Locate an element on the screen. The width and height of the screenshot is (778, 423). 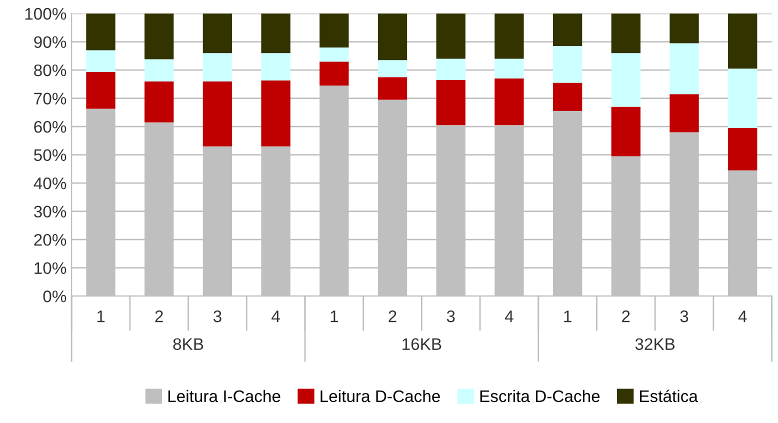
y-tick-label: 10% is located at coordinates (50, 268).